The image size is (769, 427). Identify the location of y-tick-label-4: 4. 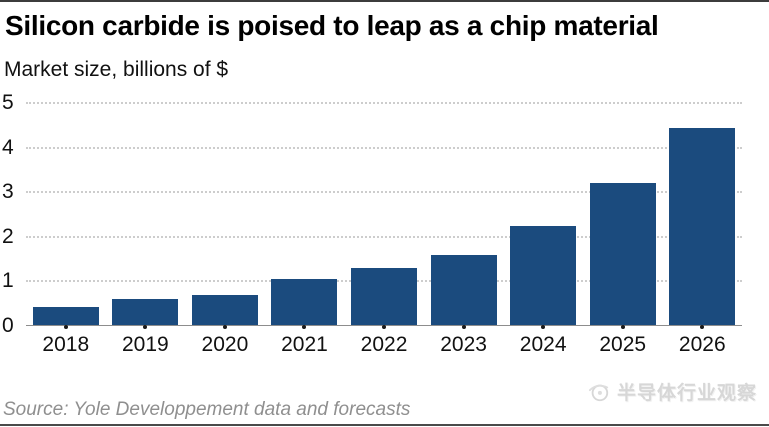
(8, 147).